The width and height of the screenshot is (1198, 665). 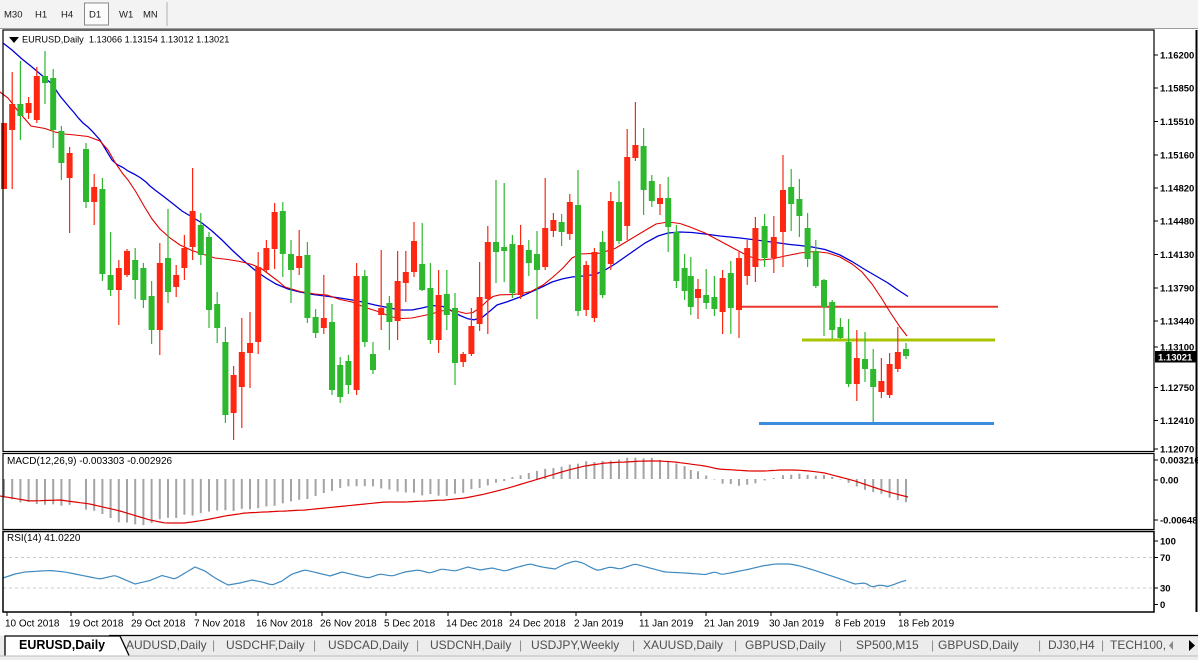 I want to click on svg-text: 21 Jan 2019, so click(x=731, y=624).